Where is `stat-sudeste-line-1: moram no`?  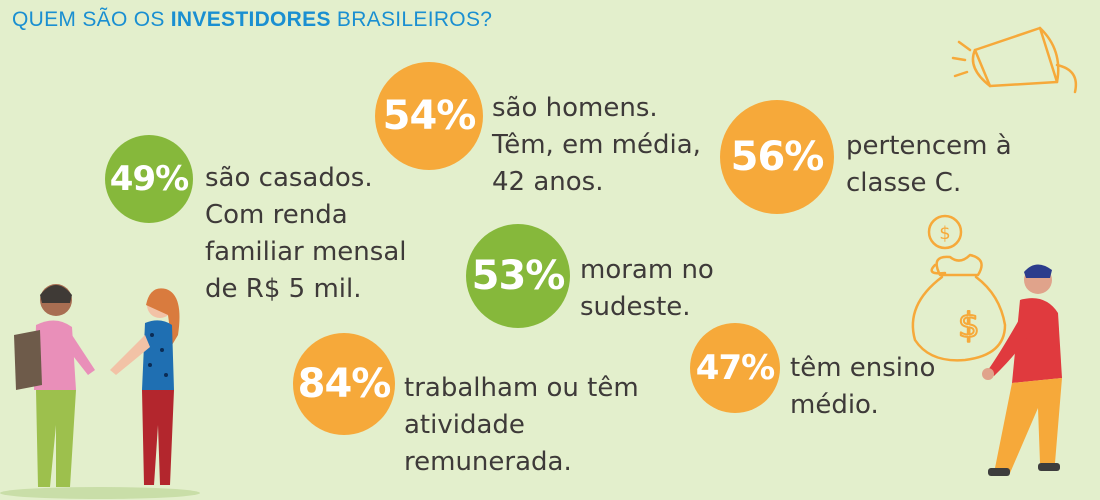 stat-sudeste-line-1: moram no is located at coordinates (647, 270).